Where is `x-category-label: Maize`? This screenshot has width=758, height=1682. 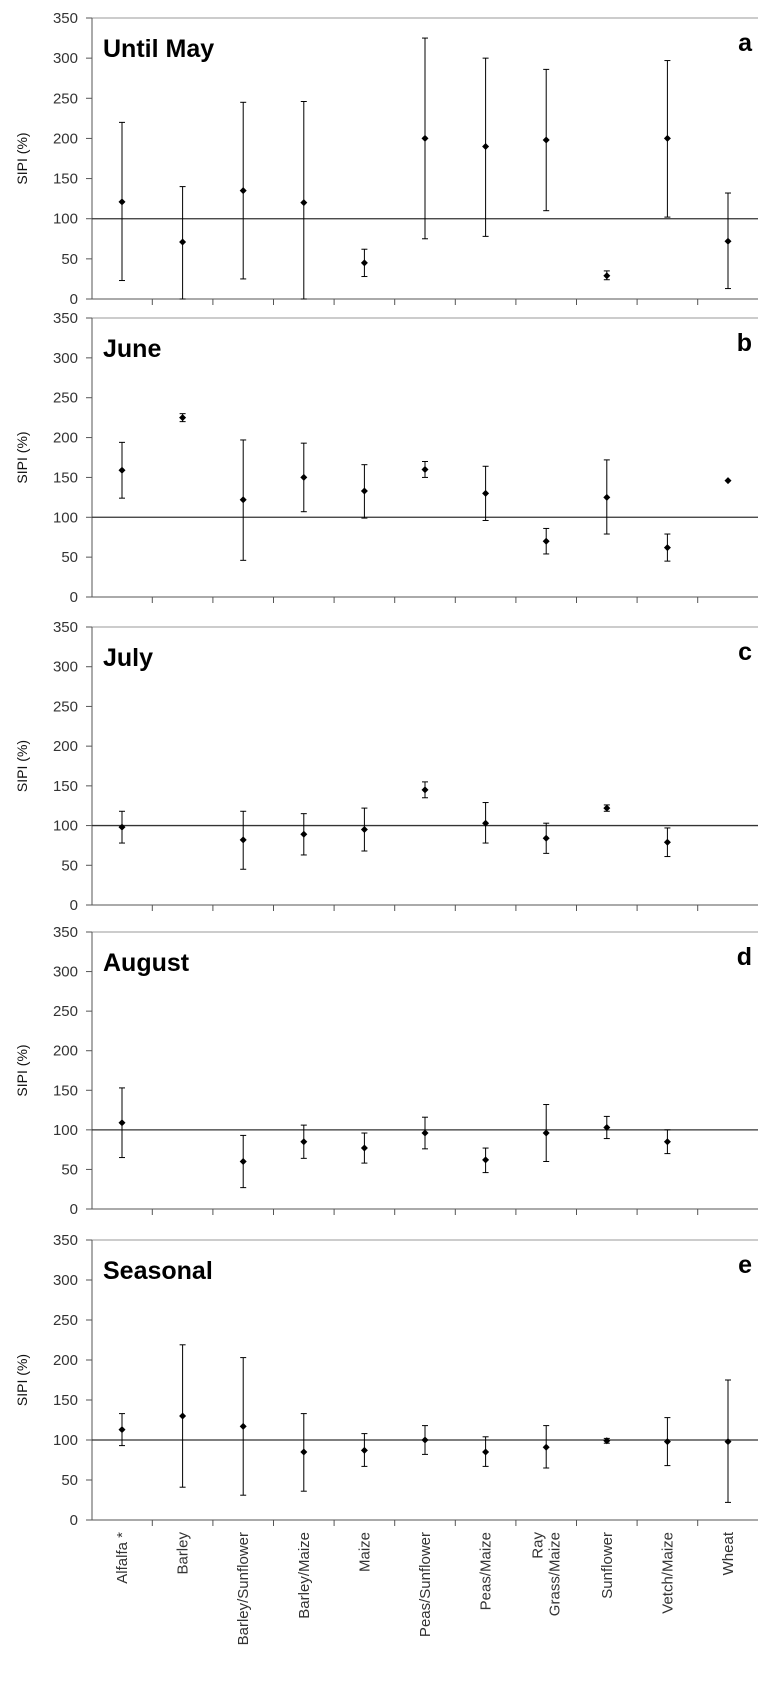 x-category-label: Maize is located at coordinates (364, 1552).